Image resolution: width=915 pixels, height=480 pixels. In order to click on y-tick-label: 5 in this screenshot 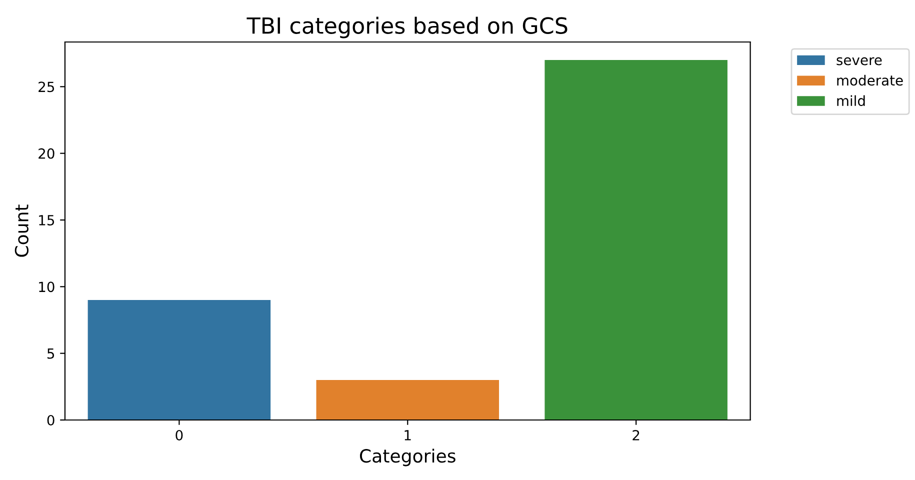, I will do `click(50, 353)`.